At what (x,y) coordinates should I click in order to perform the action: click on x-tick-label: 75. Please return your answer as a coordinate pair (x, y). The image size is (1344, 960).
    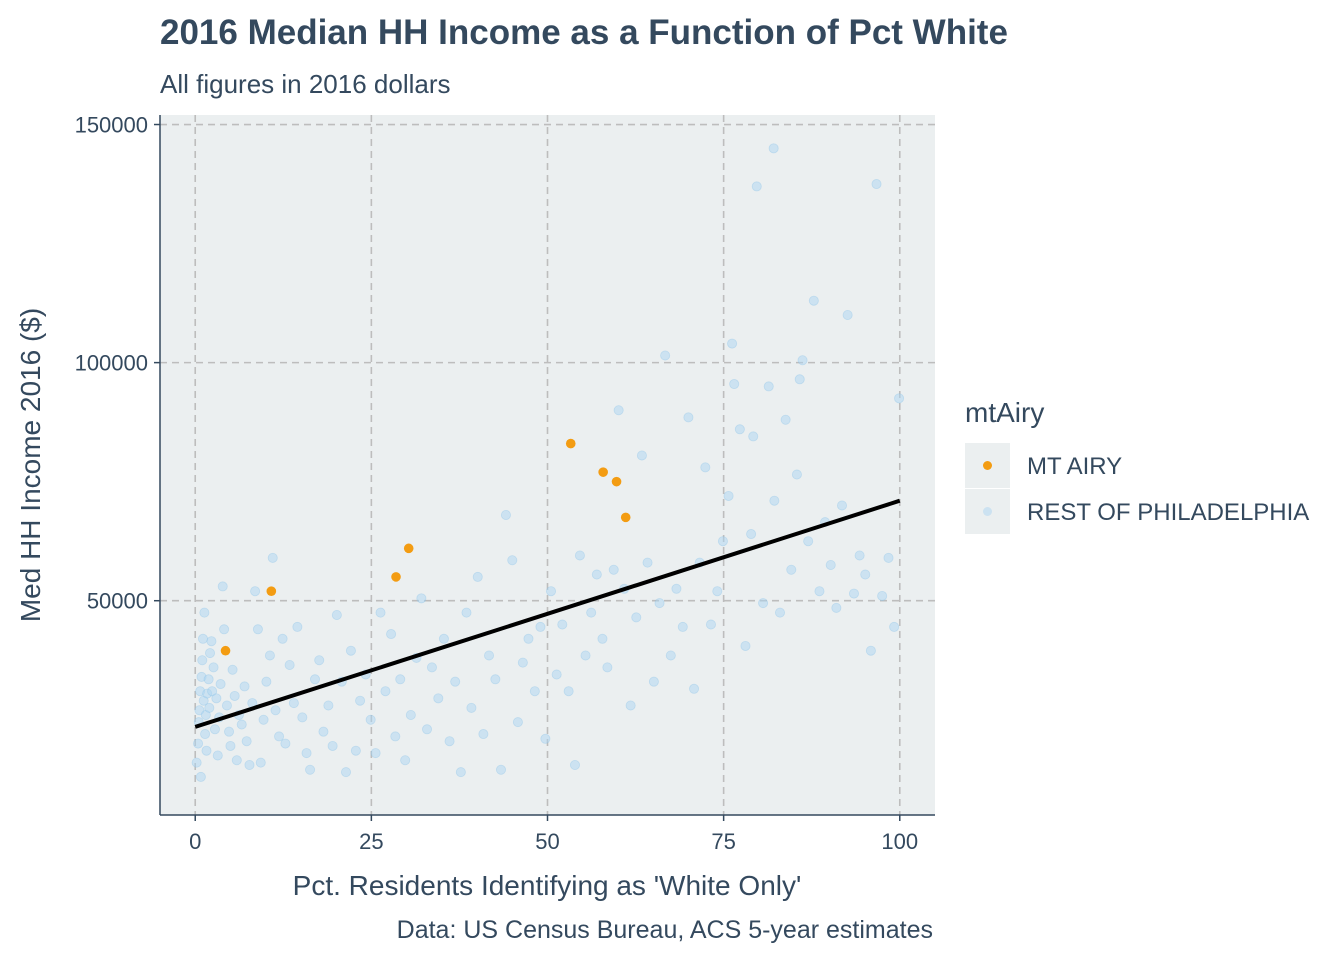
    Looking at the image, I should click on (723, 841).